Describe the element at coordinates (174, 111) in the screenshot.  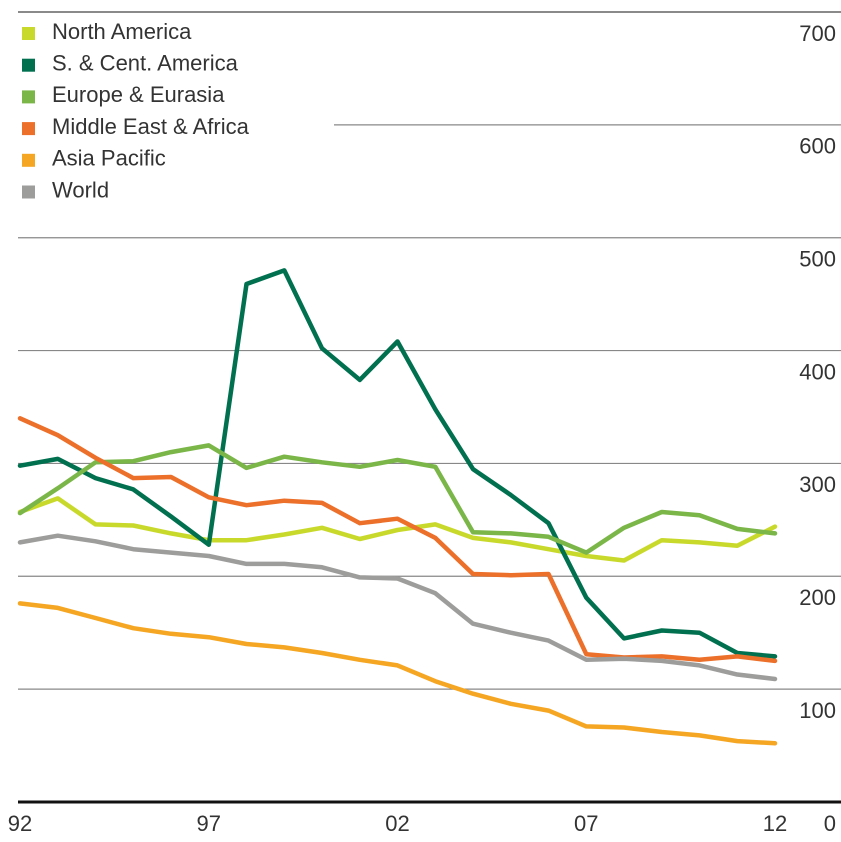
I see `legend-background` at that location.